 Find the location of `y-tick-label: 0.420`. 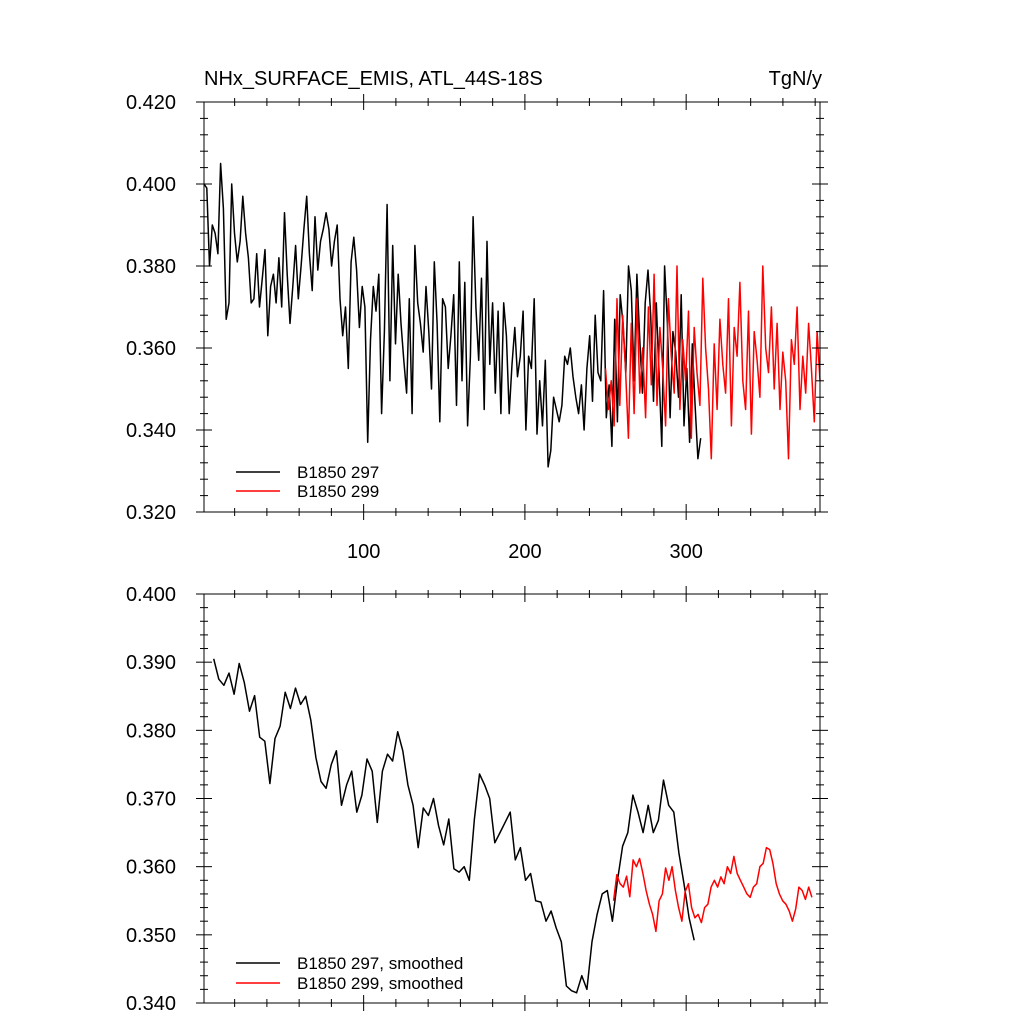

y-tick-label: 0.420 is located at coordinates (151, 103).